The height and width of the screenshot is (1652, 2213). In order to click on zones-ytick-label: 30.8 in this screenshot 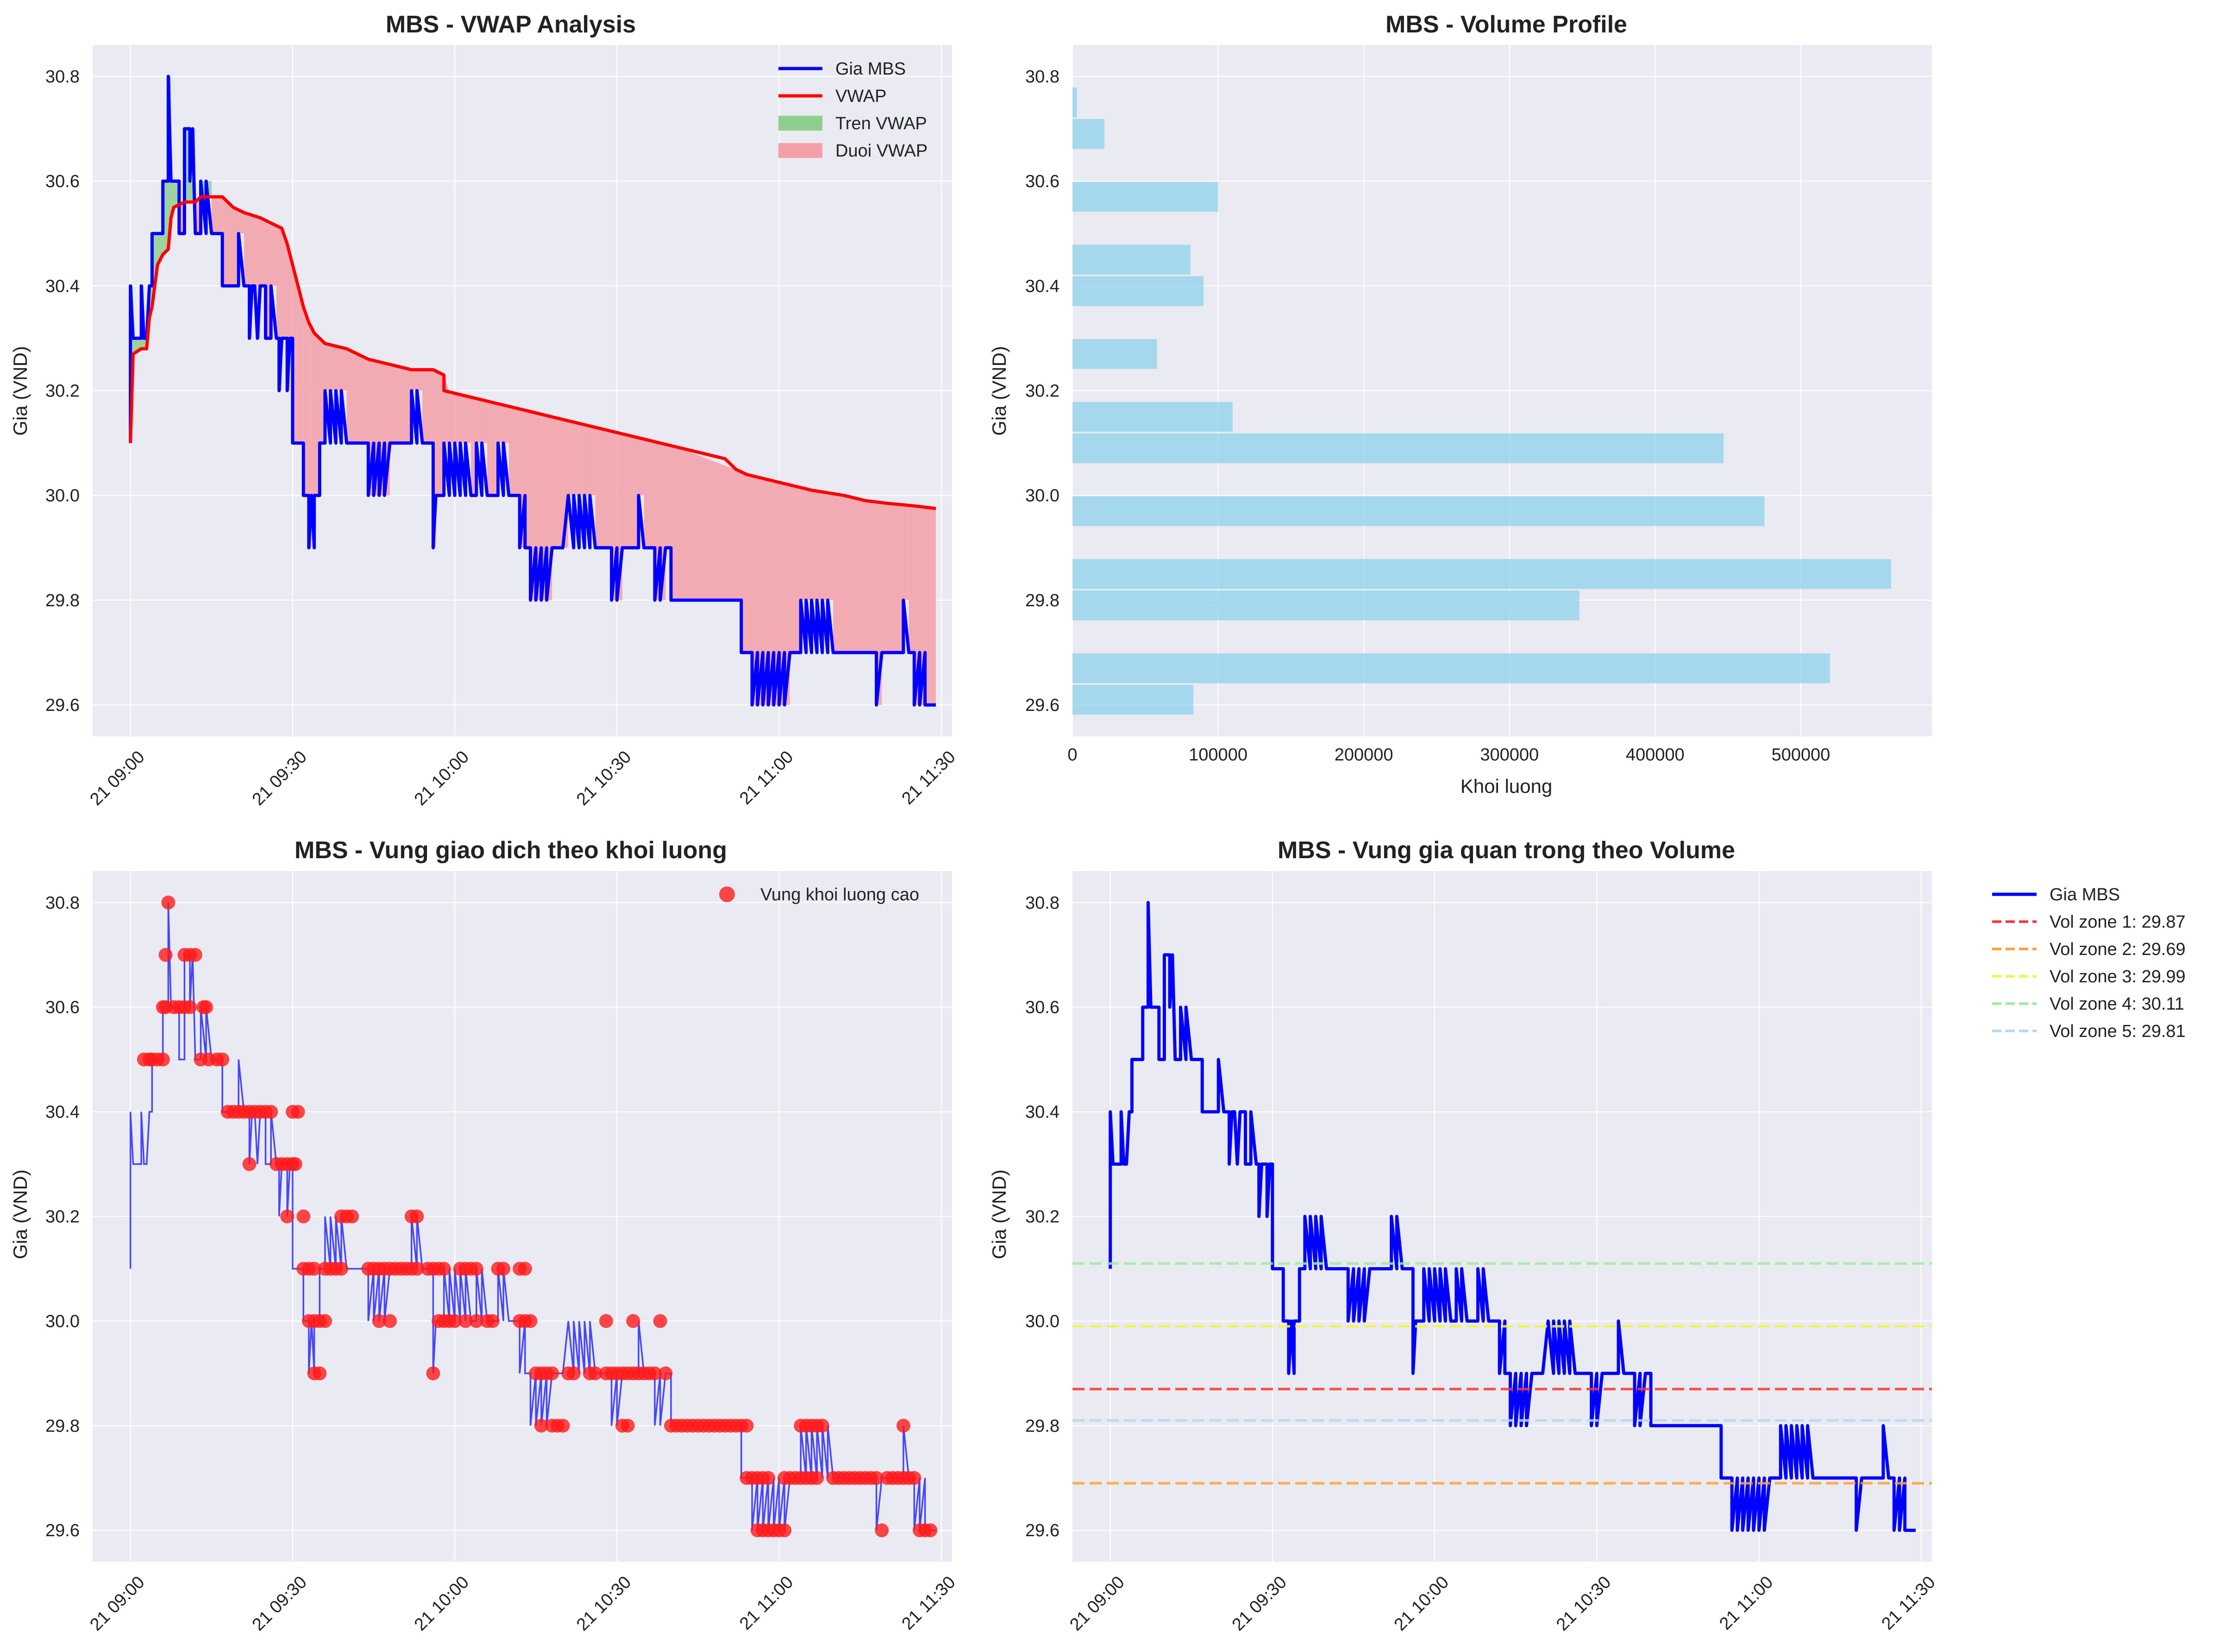, I will do `click(1042, 903)`.